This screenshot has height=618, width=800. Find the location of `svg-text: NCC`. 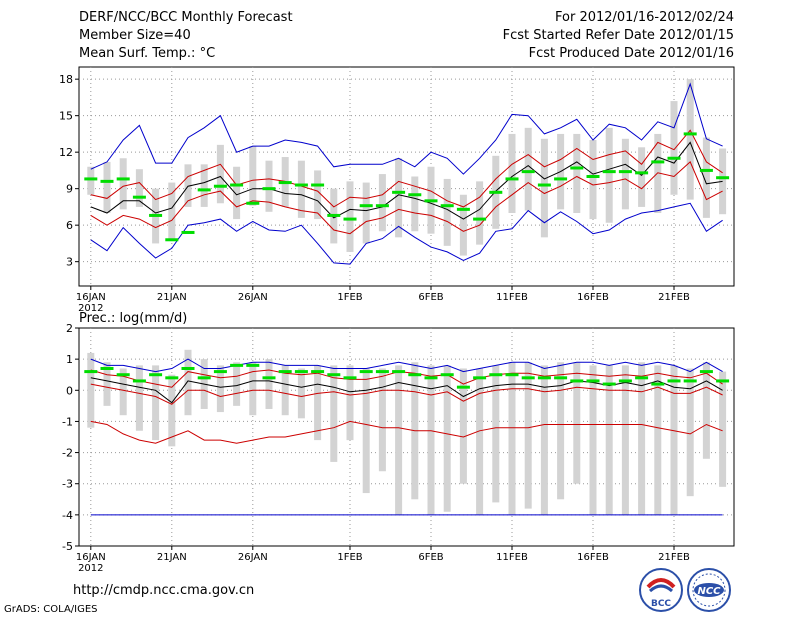

svg-text: NCC is located at coordinates (709, 591).